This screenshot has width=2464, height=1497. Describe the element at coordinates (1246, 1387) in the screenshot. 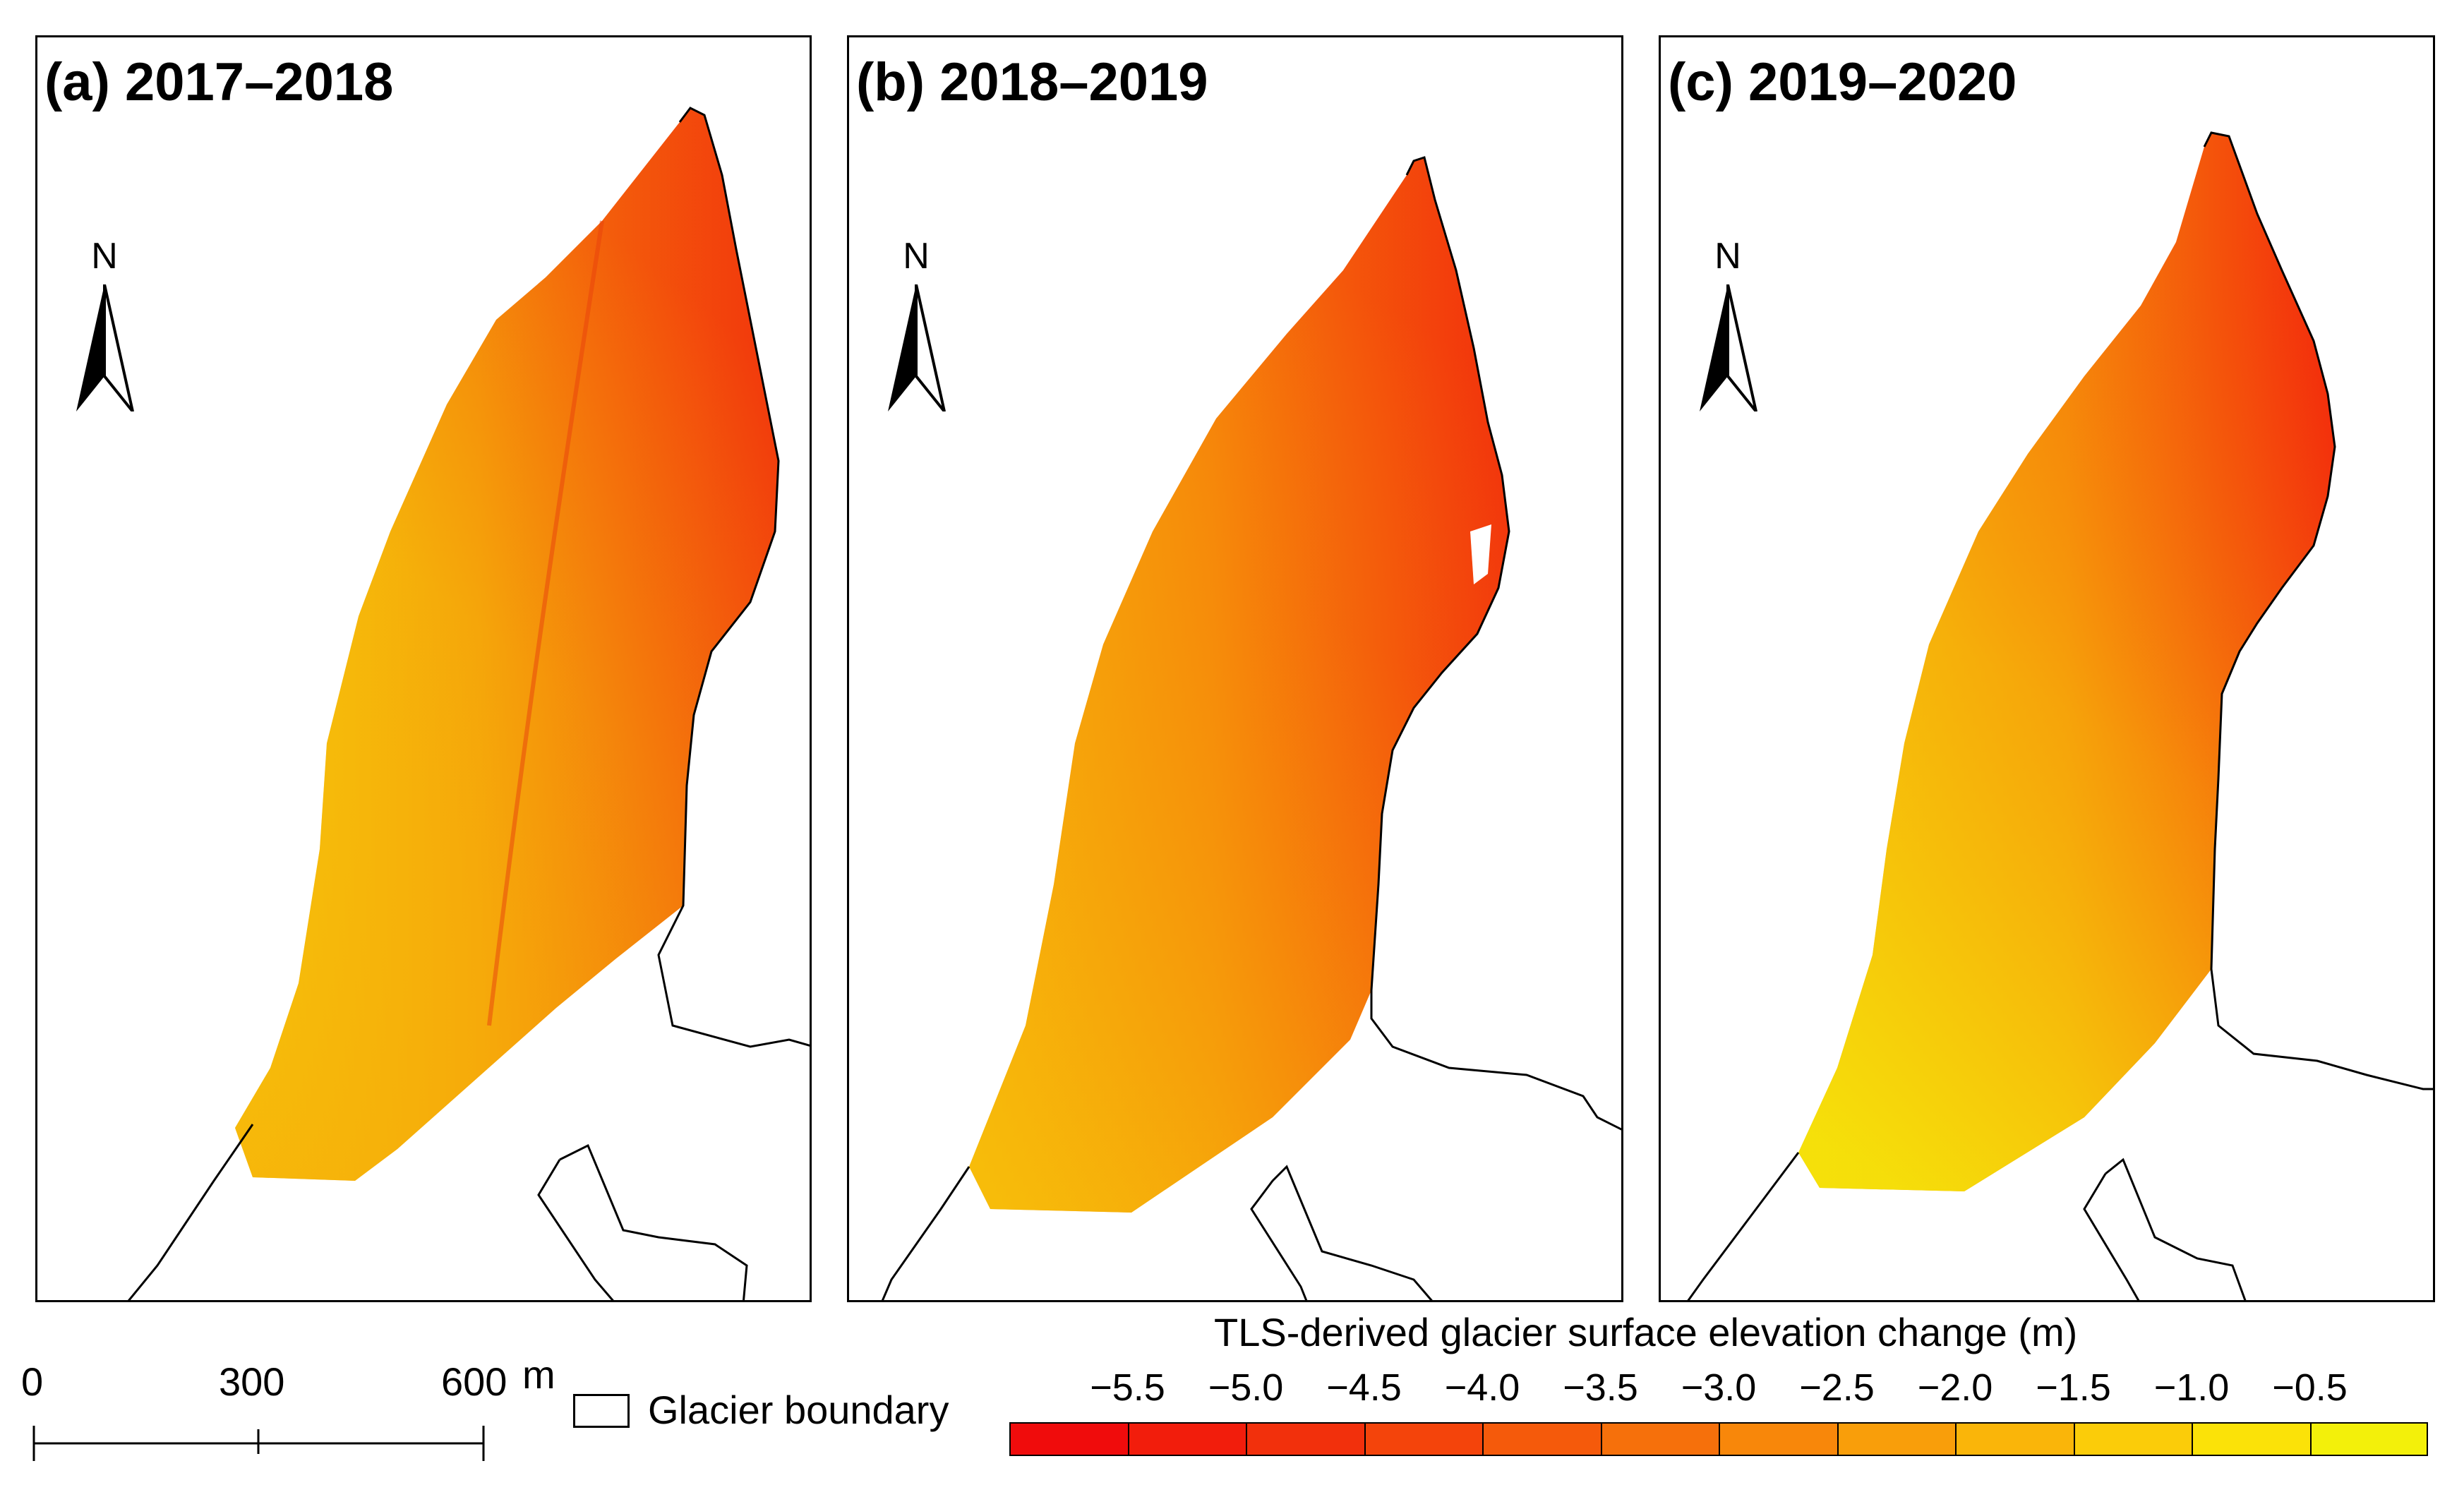

I see `colorbar-tick-label: −5.0` at that location.